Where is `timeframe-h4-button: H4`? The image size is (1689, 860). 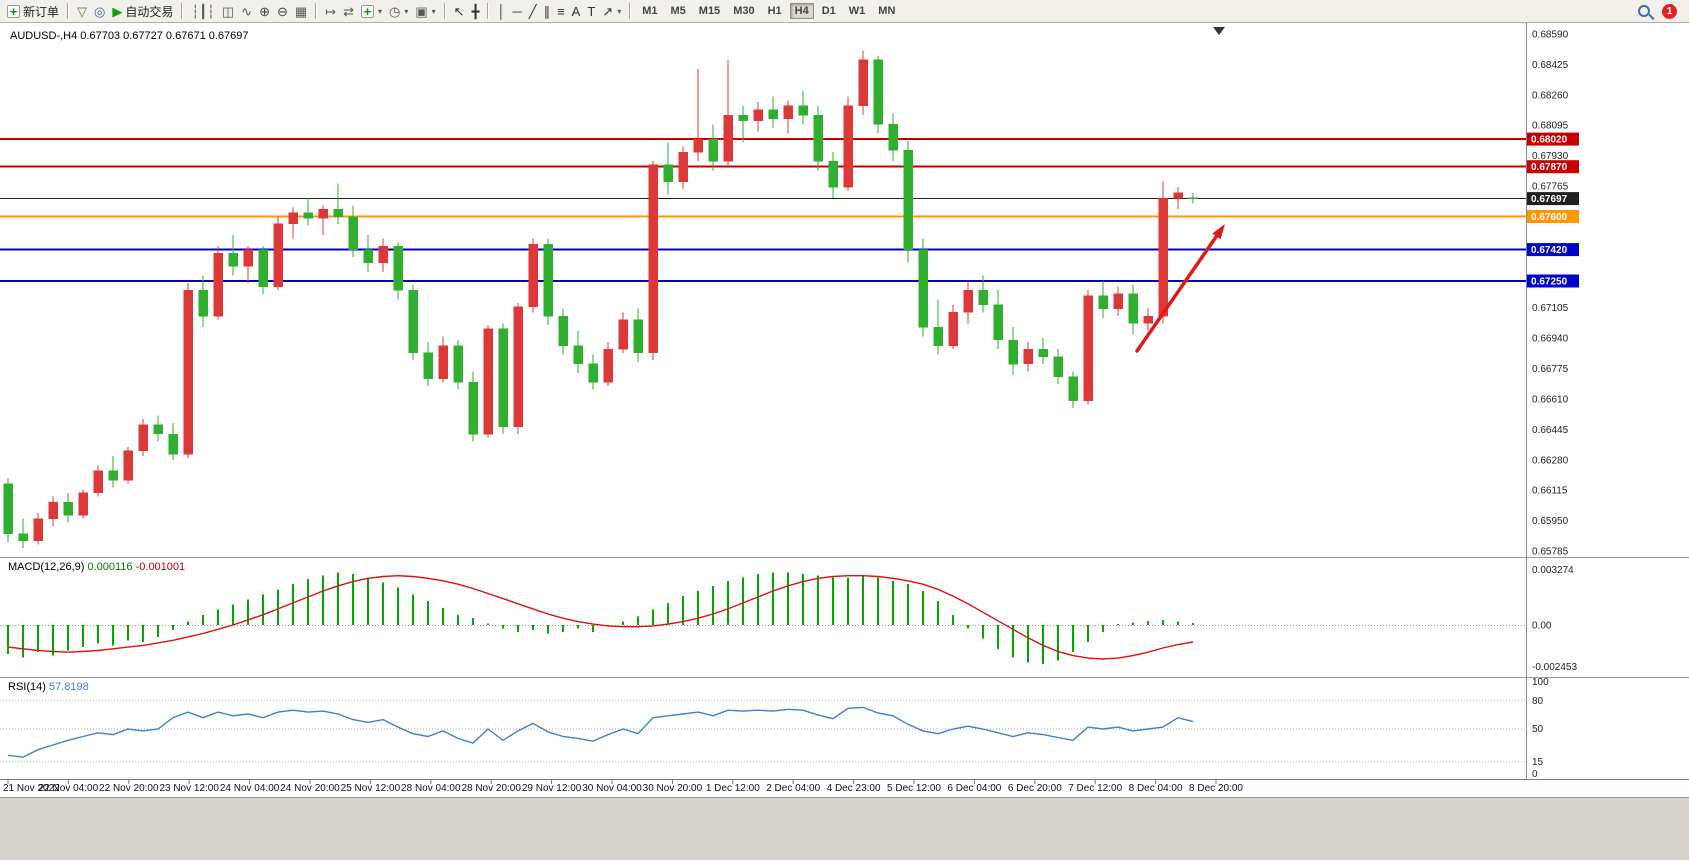 timeframe-h4-button: H4 is located at coordinates (801, 11).